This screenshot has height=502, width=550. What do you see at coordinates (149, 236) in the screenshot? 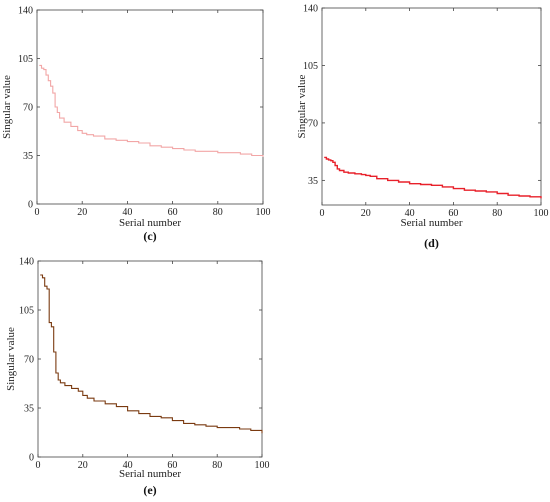
I see `panel-label: (c)` at bounding box center [149, 236].